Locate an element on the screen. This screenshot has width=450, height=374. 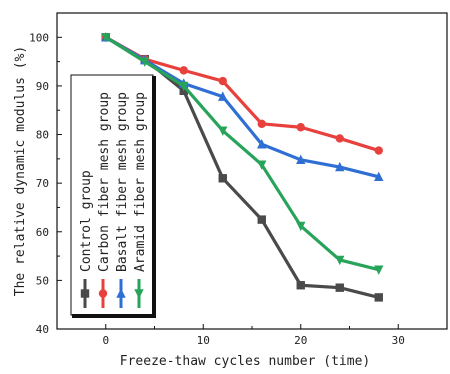
x-tick-label: 0 is located at coordinates (105, 340).